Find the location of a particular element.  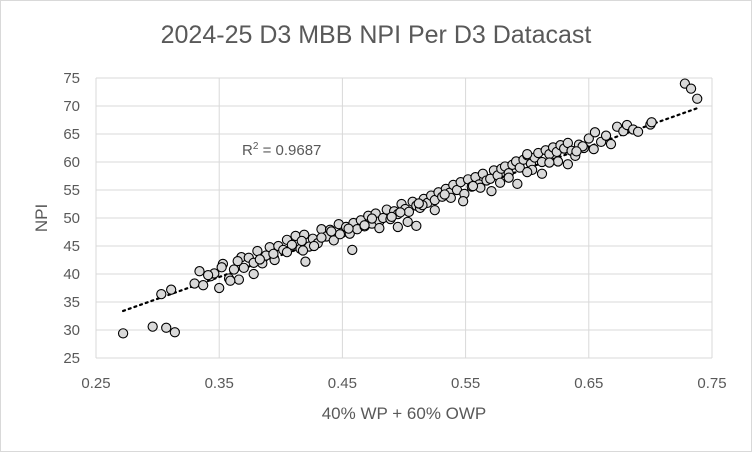

y-tick-label: 45 is located at coordinates (71, 246).